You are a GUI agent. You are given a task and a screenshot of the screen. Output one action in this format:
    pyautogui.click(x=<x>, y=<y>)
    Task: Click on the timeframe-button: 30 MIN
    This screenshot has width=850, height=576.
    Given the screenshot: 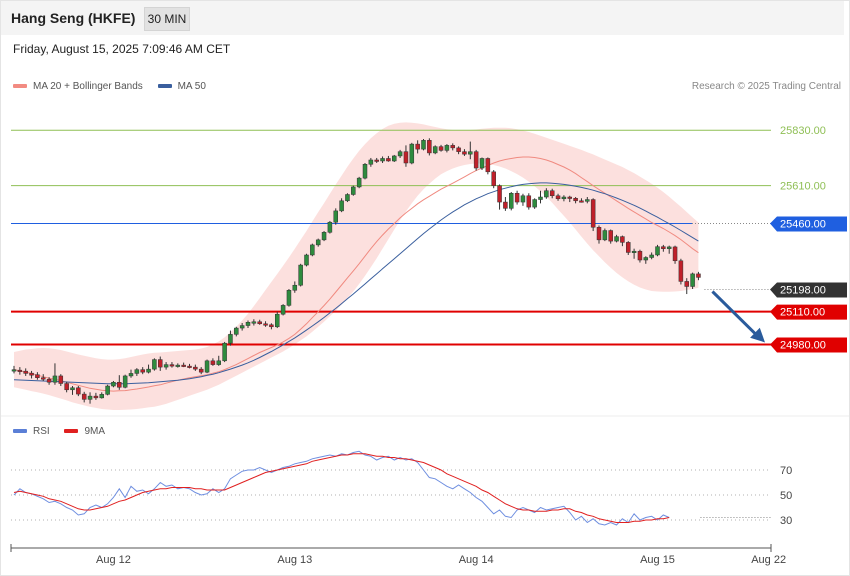 What is the action you would take?
    pyautogui.click(x=167, y=19)
    